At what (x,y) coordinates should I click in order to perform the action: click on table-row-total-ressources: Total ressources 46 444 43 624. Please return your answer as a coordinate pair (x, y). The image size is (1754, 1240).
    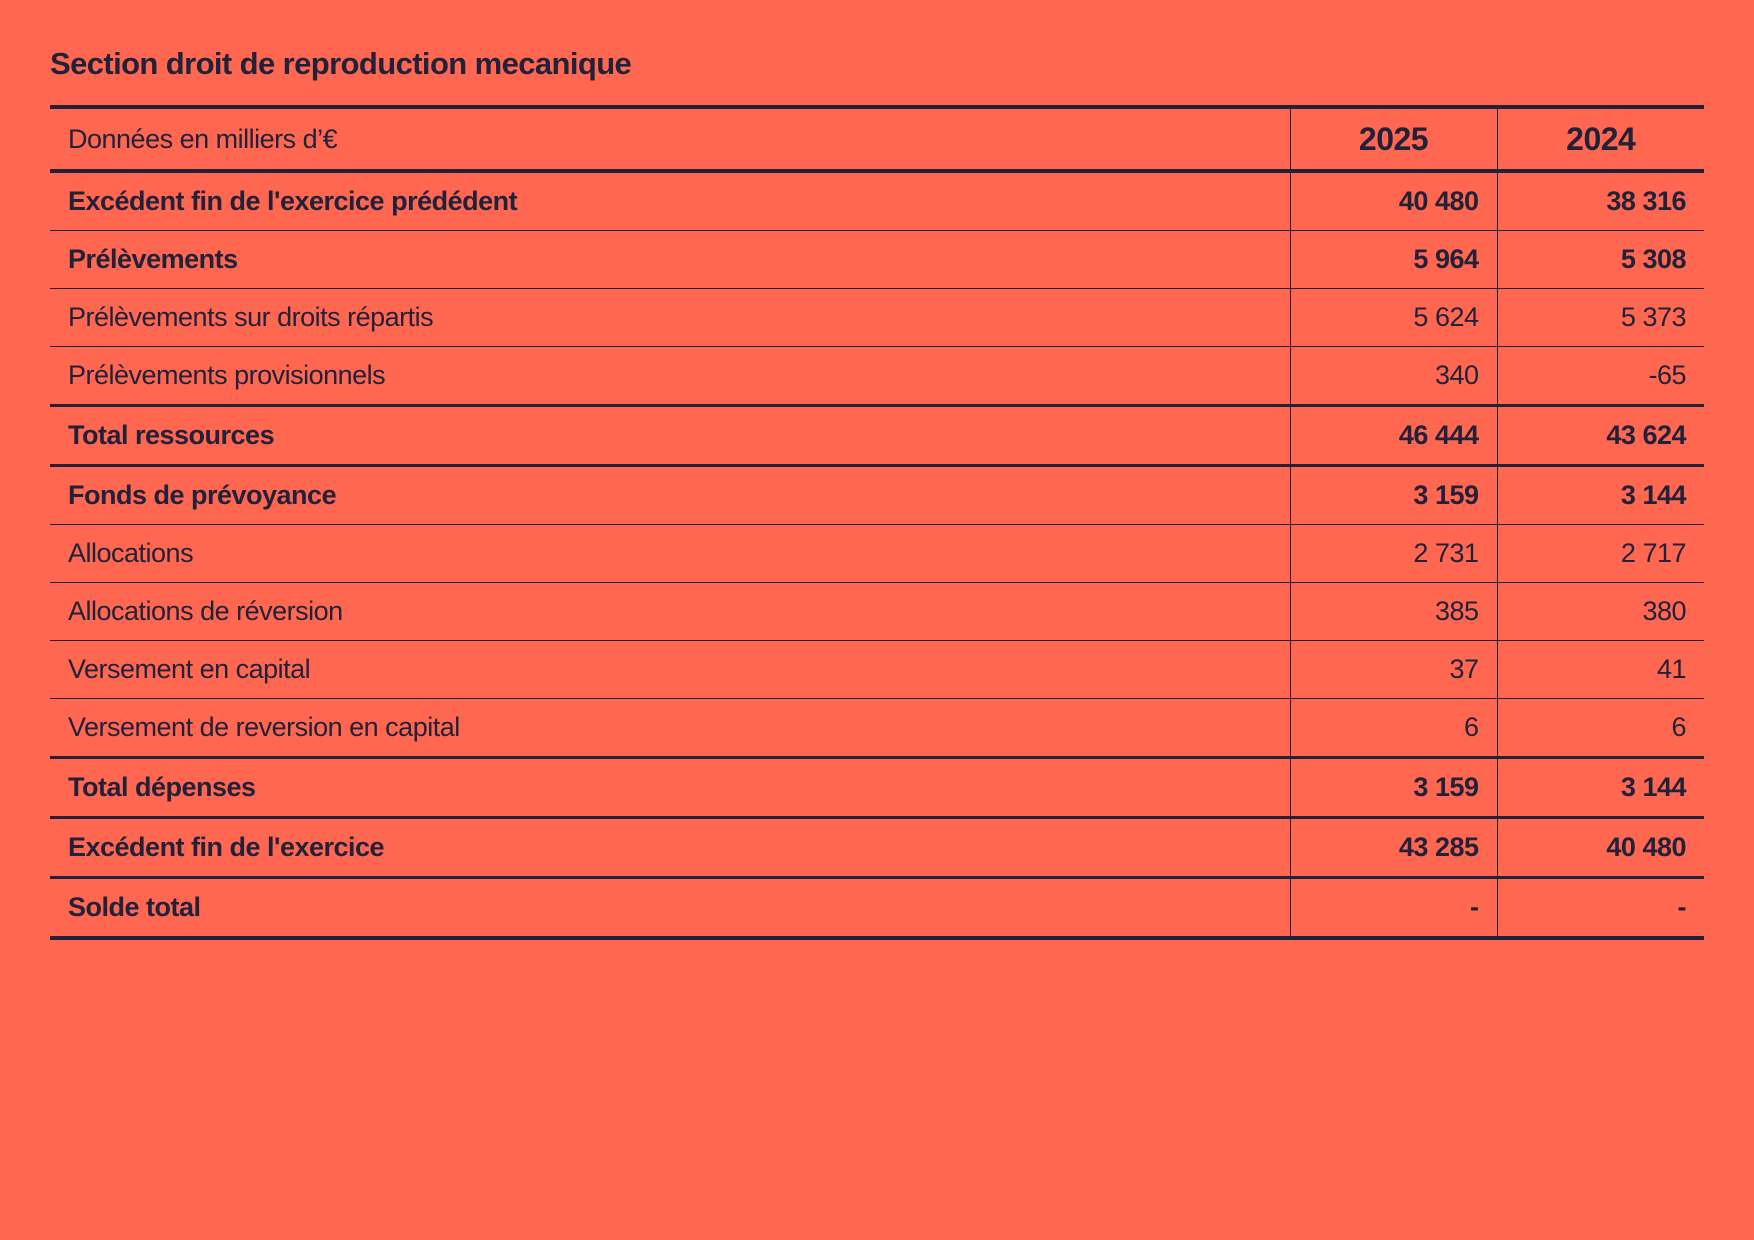
    Looking at the image, I should click on (877, 436).